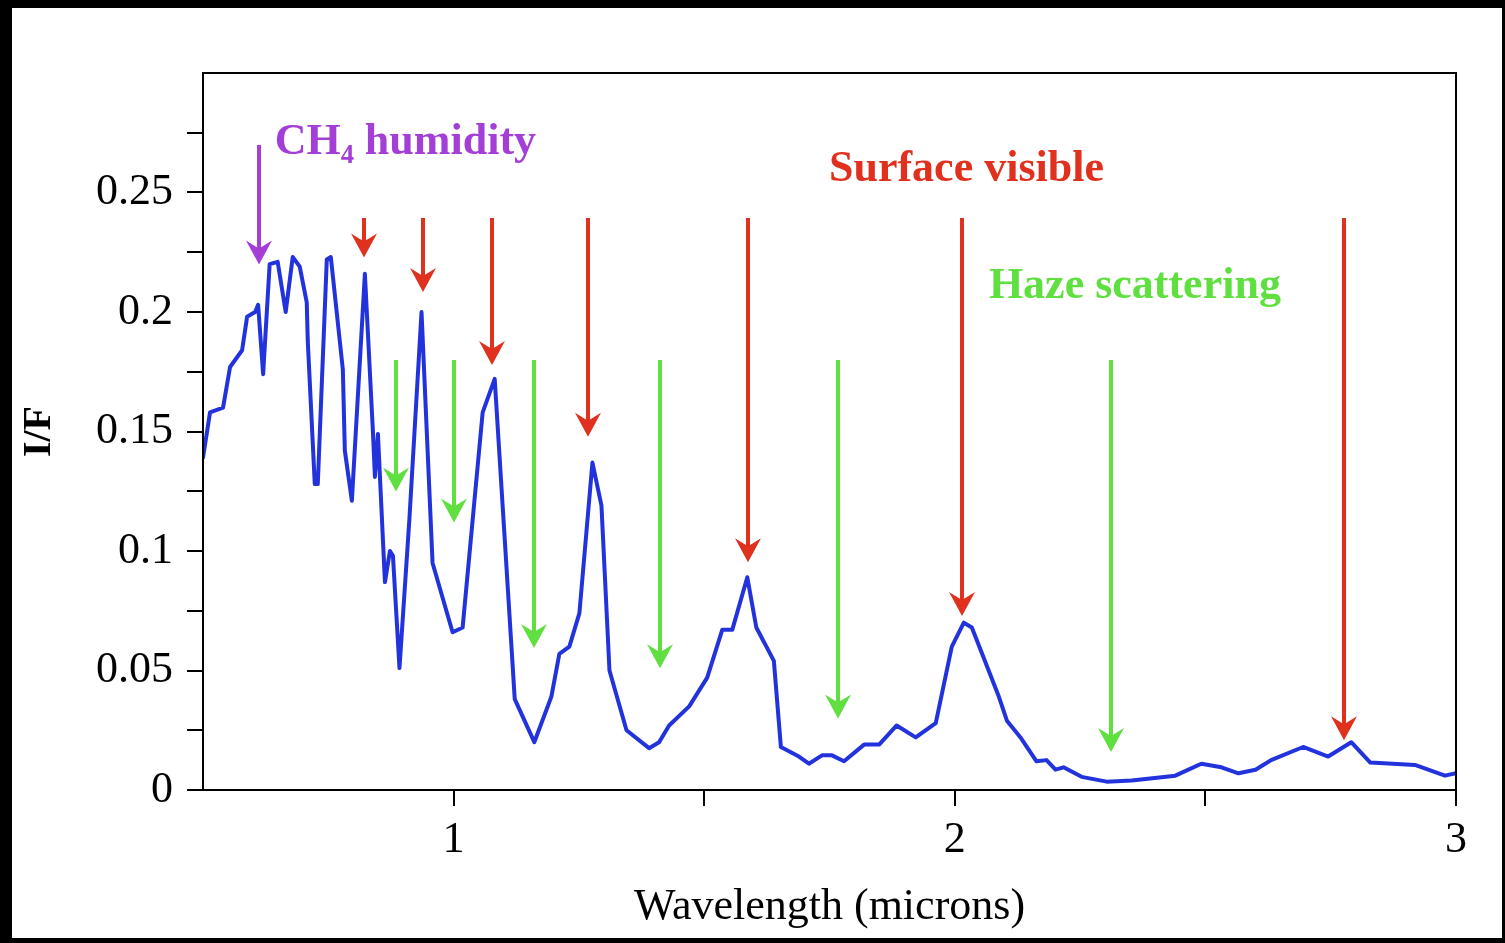 This screenshot has width=1505, height=943. Describe the element at coordinates (134, 190) in the screenshot. I see `y-tick-label: 0.25` at that location.